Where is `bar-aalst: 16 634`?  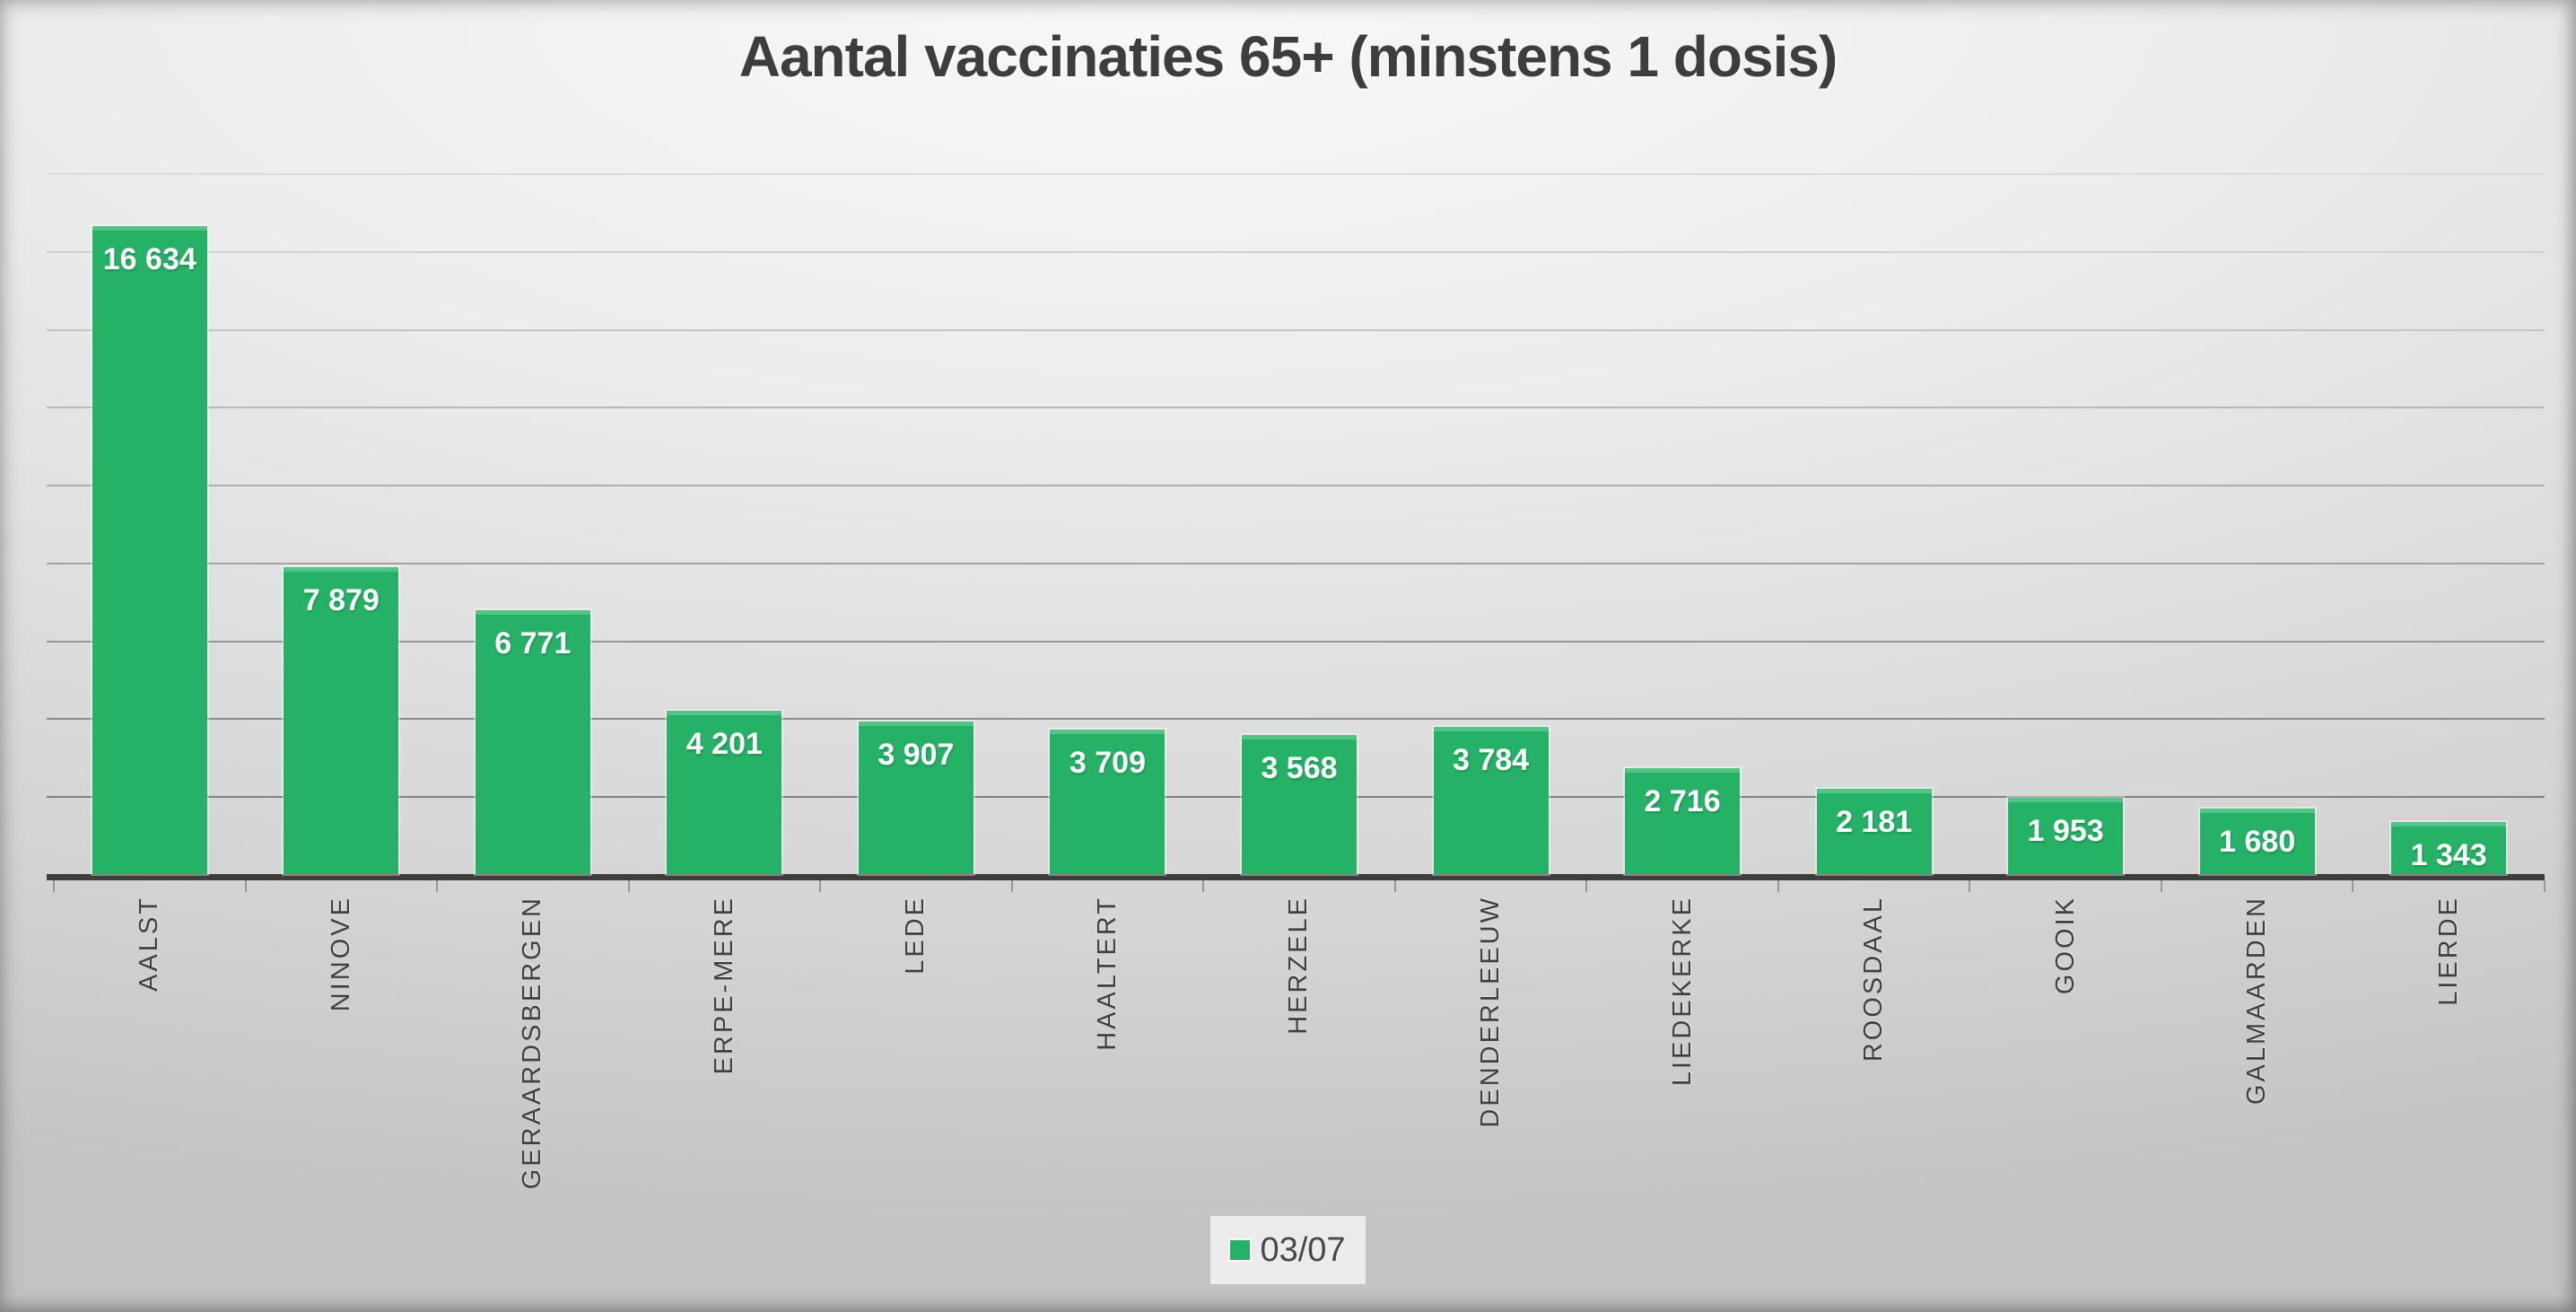
bar-aalst: 16 634 is located at coordinates (149, 550).